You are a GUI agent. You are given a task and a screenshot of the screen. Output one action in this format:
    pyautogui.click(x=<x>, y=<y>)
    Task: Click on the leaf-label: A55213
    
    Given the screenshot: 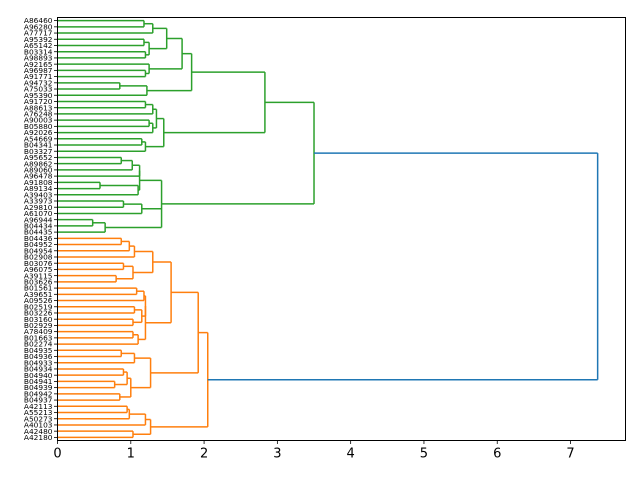 What is the action you would take?
    pyautogui.click(x=38, y=412)
    